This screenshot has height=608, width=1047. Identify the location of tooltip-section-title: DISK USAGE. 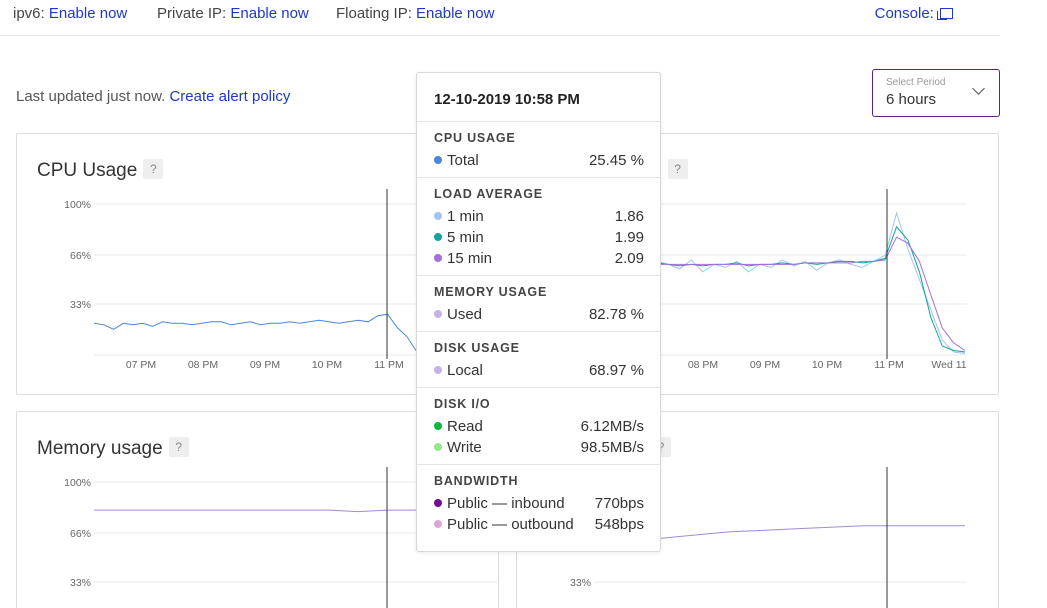
(477, 348).